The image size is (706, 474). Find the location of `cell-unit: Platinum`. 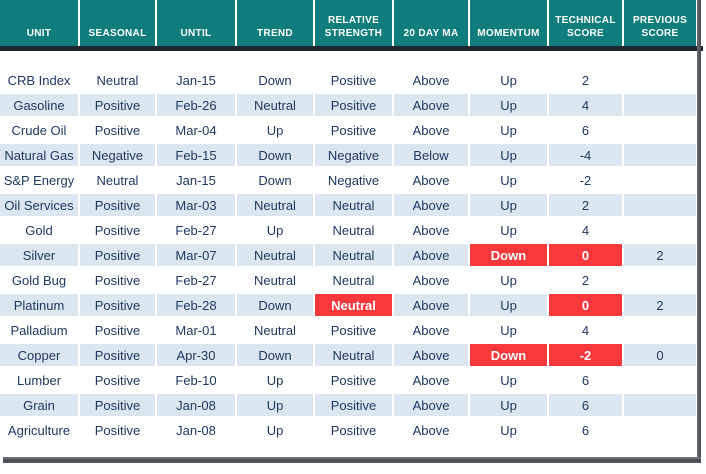

cell-unit: Platinum is located at coordinates (39, 305).